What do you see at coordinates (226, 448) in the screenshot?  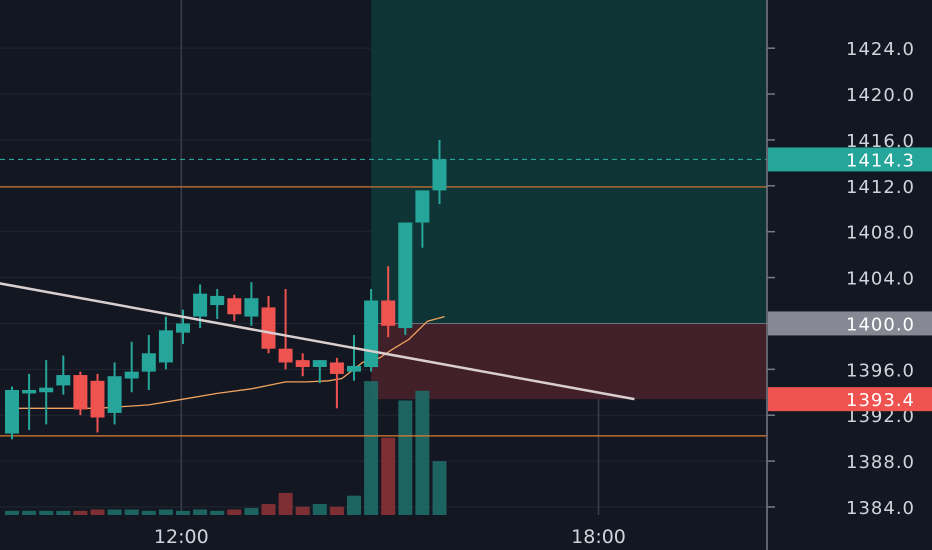 I see `volume-bars` at bounding box center [226, 448].